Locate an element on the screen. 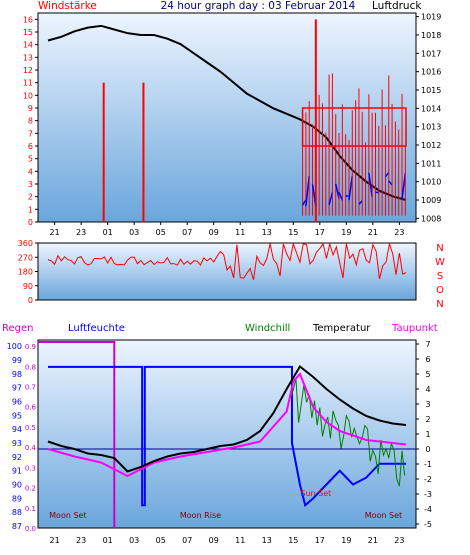 This screenshot has width=470, height=555. temp-tick-label: -4 is located at coordinates (428, 509).